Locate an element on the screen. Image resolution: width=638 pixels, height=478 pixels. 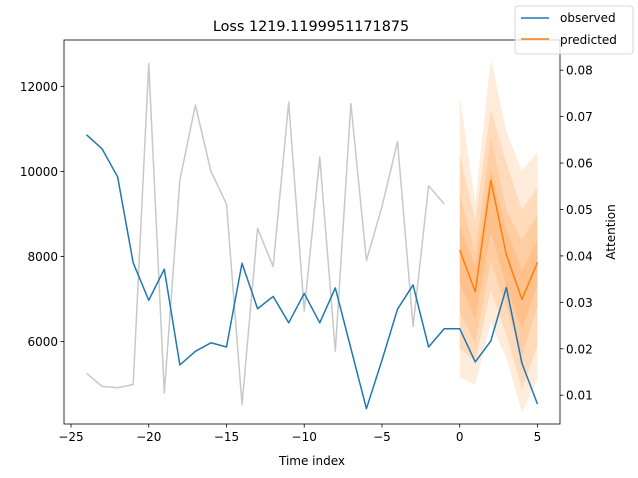
x-axis: −25 −20 −15 −10 −5 0 5 is located at coordinates (299, 434).